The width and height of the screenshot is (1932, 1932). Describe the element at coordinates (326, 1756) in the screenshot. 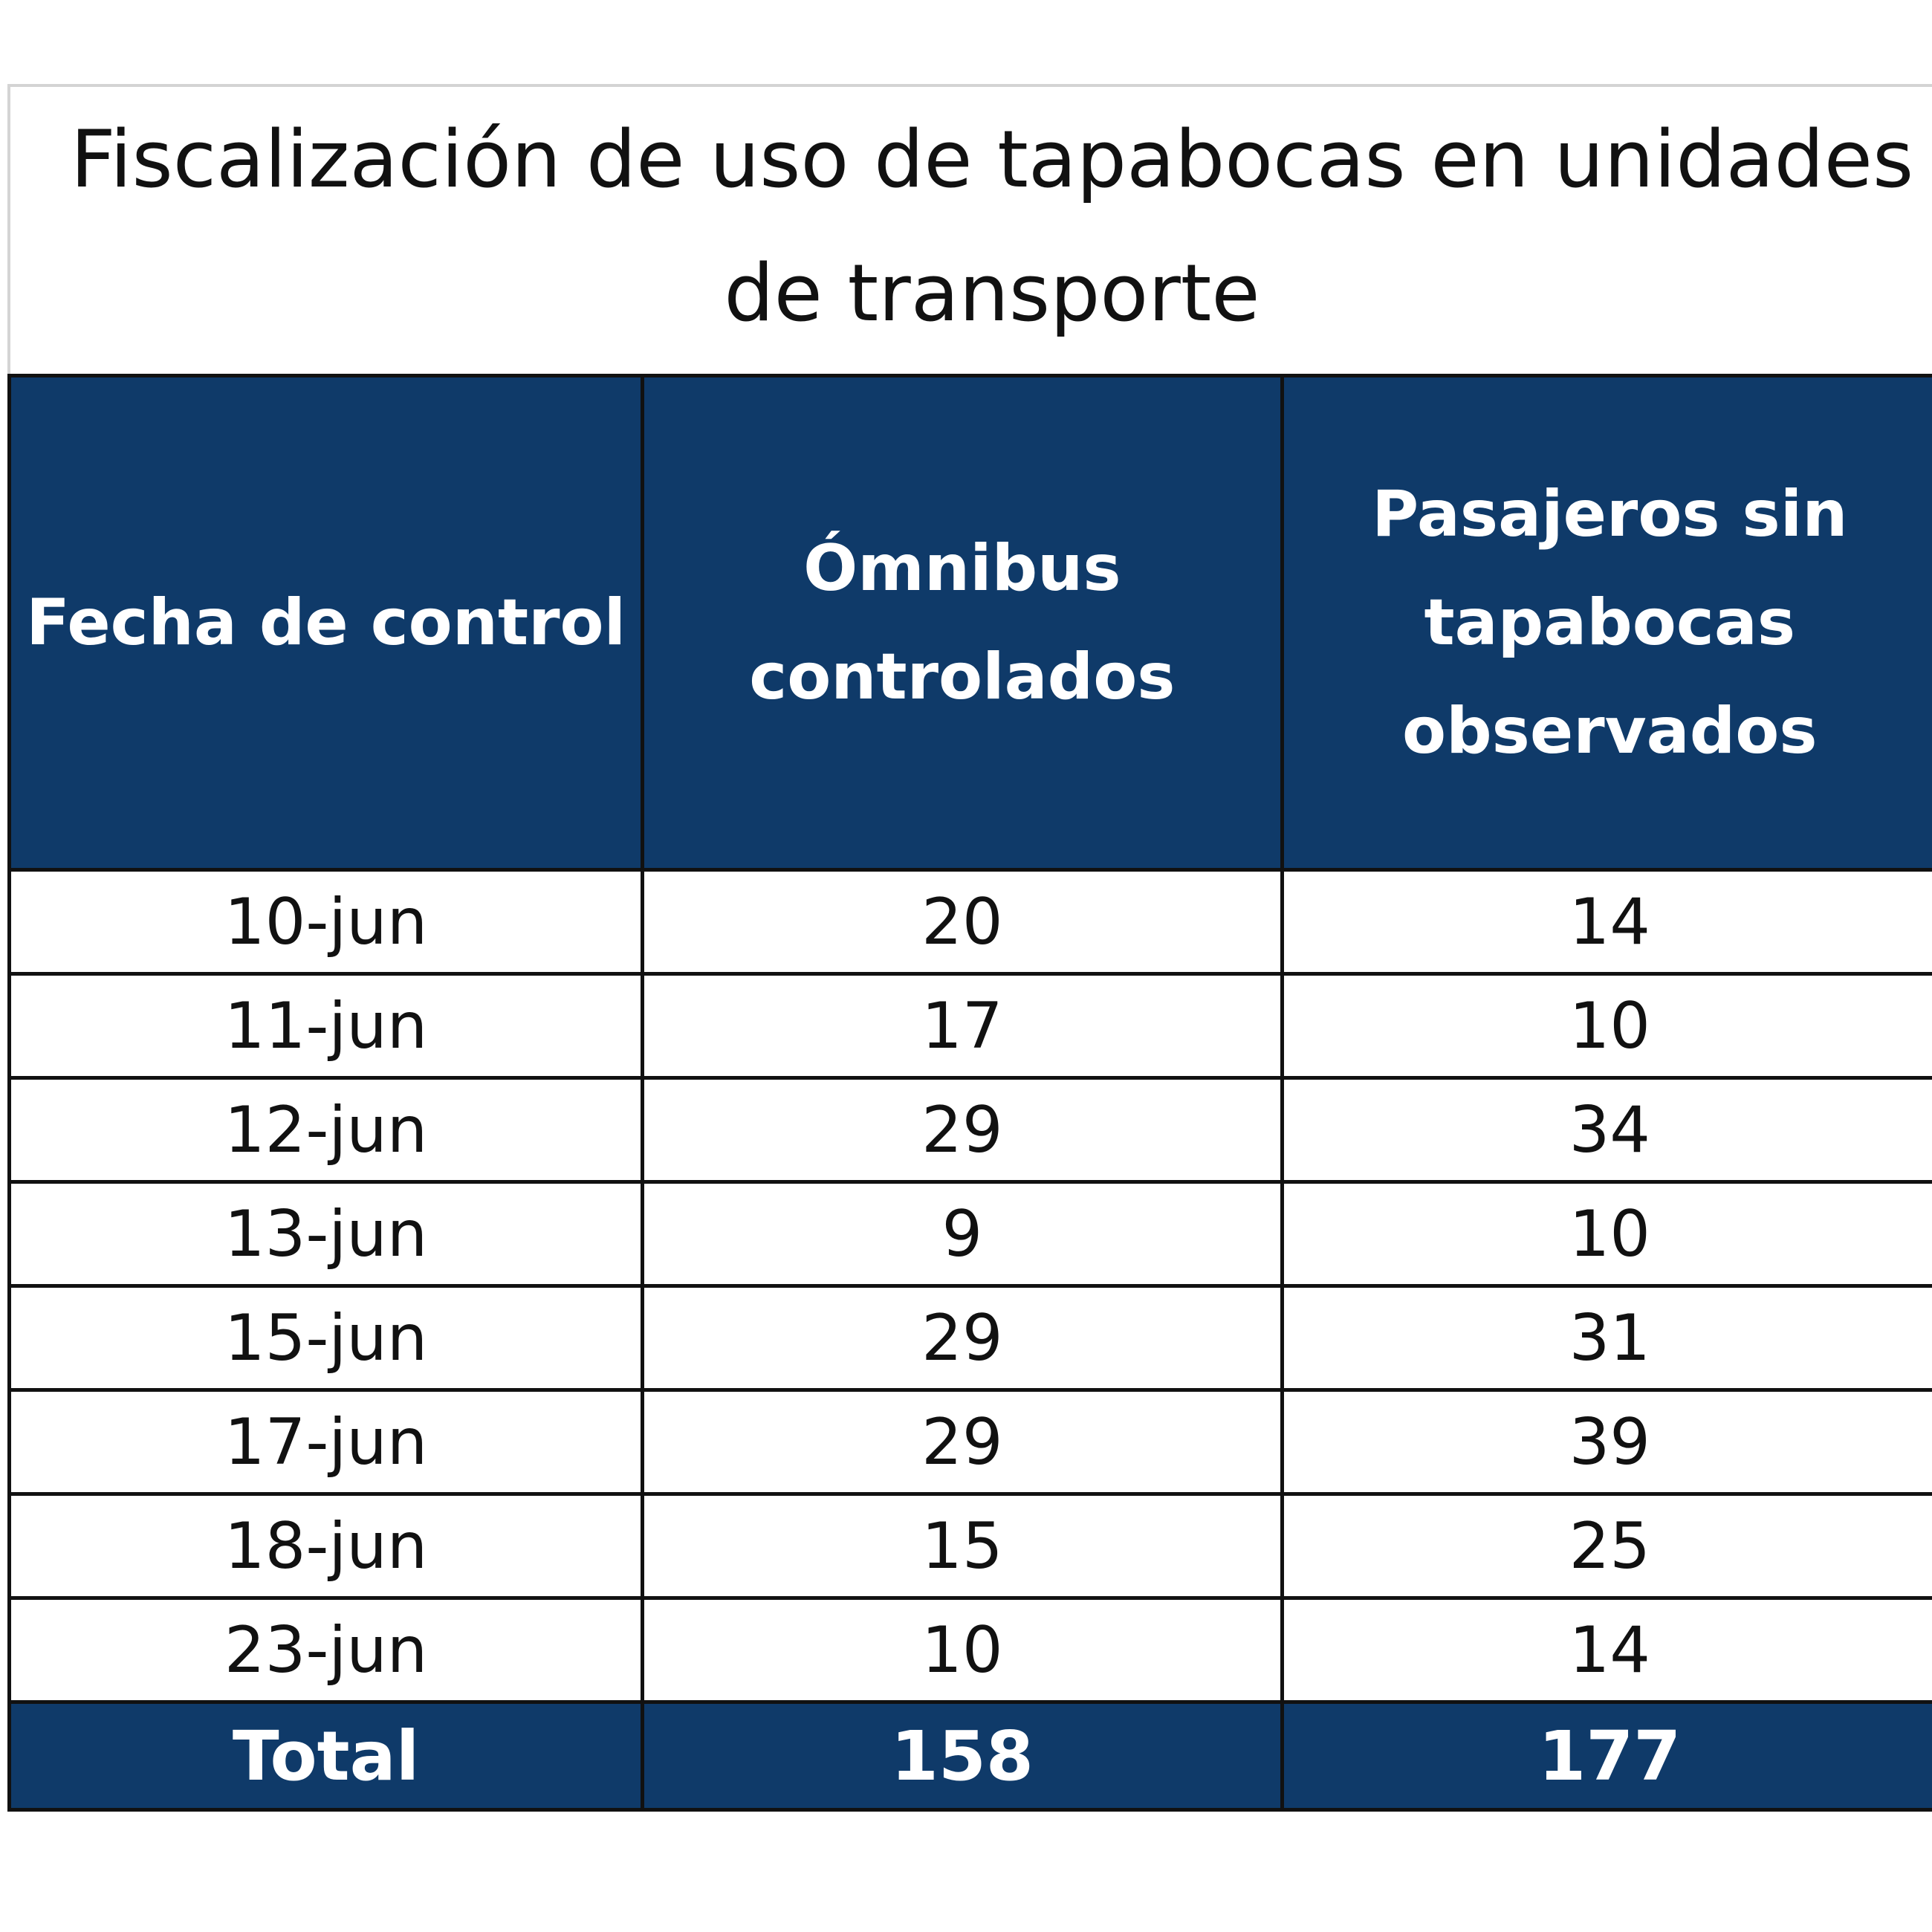

I see `total-label: Total` at that location.